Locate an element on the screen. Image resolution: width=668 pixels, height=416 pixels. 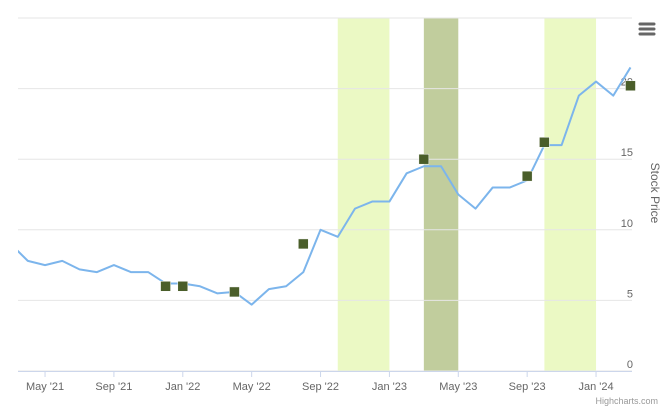
y-tick-label: 5 is located at coordinates (630, 294).